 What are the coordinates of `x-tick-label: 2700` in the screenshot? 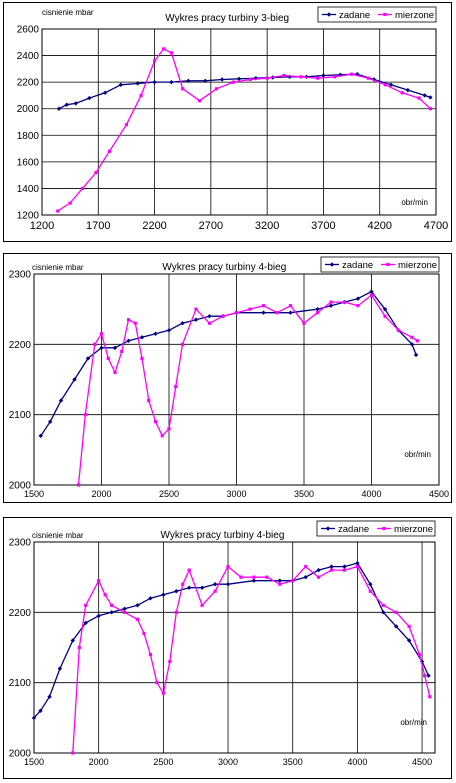 It's located at (211, 226).